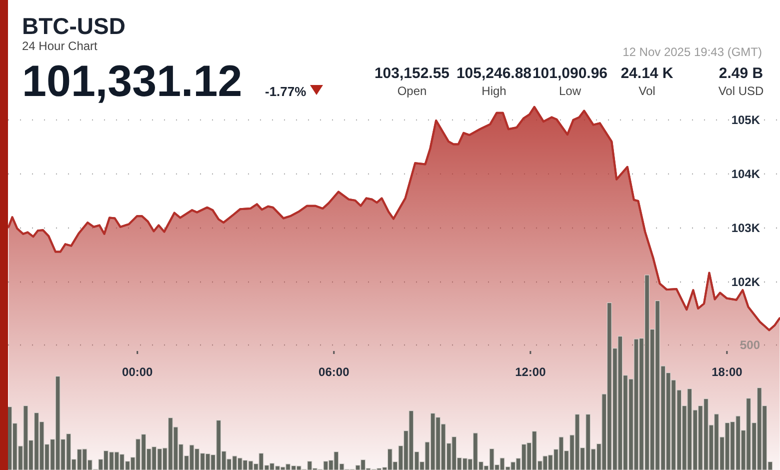  What do you see at coordinates (494, 91) in the screenshot?
I see `annotation: High` at bounding box center [494, 91].